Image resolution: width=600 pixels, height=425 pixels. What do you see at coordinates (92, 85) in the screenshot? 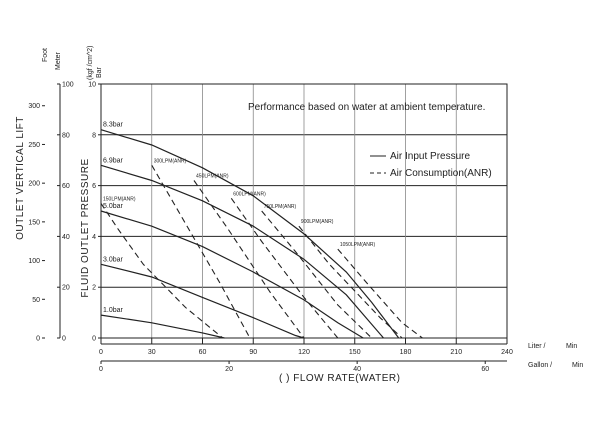
I see `y-tick-label-10: 10` at bounding box center [92, 85].